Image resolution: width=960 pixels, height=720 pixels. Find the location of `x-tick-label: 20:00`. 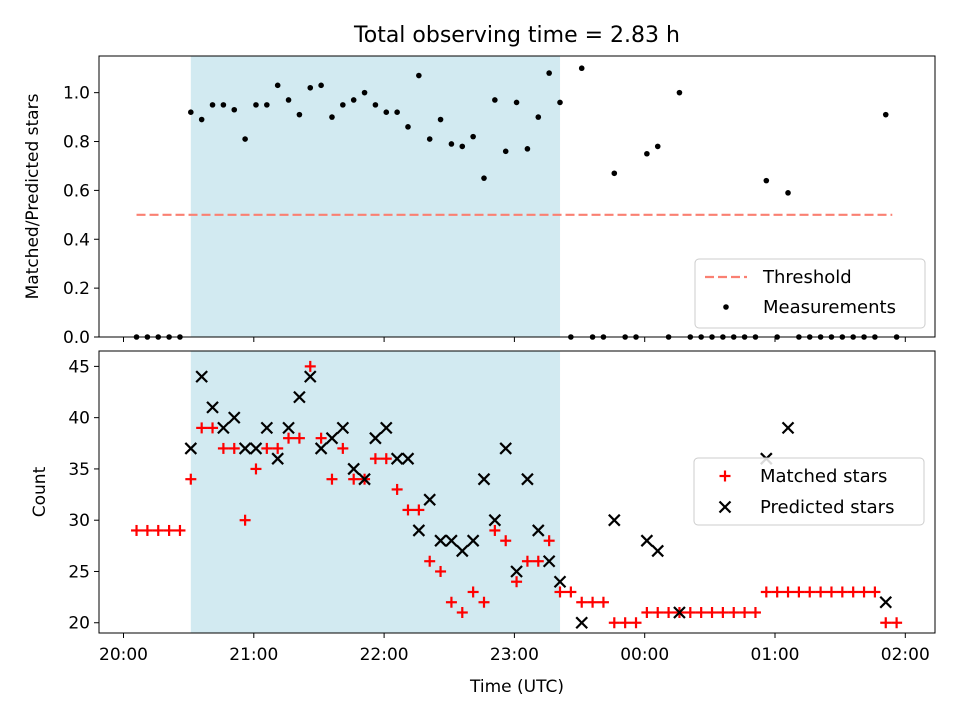

x-tick-label: 20:00 is located at coordinates (123, 655).